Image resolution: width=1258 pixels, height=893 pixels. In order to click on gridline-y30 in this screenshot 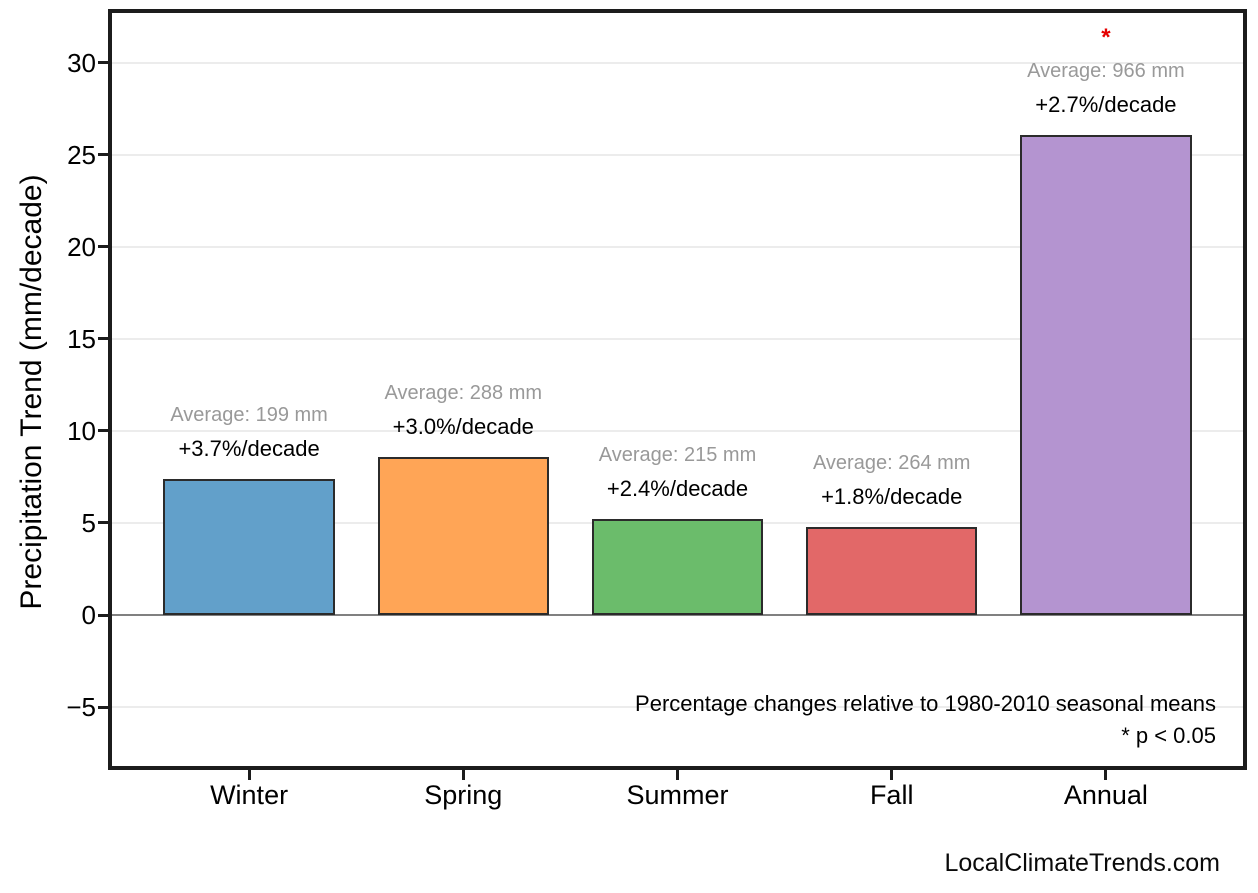, I will do `click(677, 62)`.